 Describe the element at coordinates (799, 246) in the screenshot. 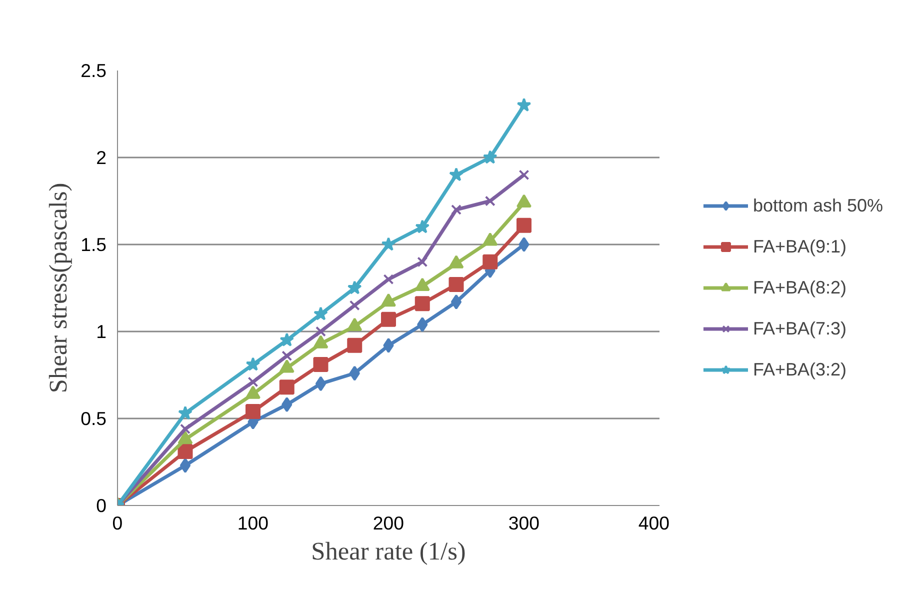

I see `legend-label: FA+BA(9:1)` at that location.